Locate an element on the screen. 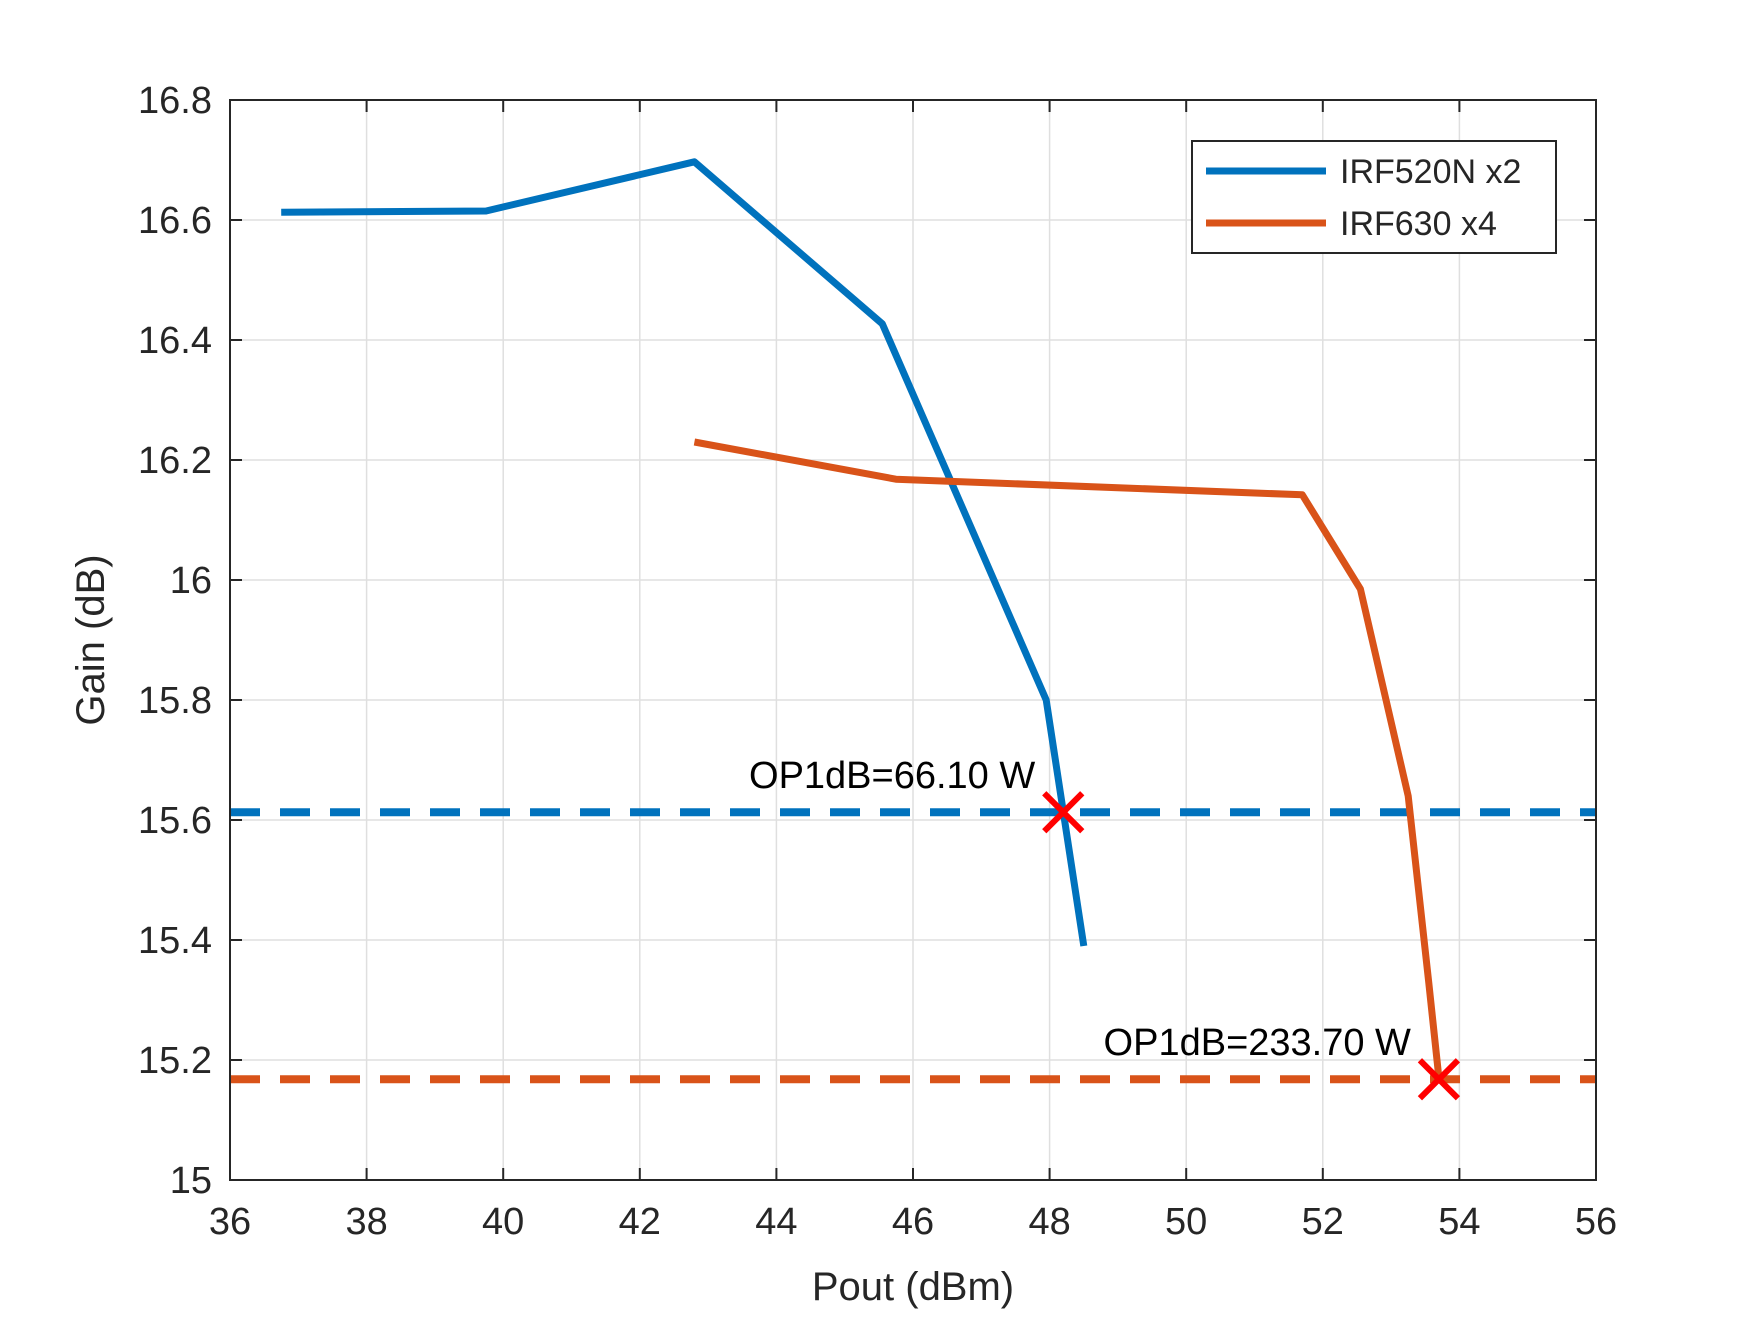 Image resolution: width=1750 pixels, height=1321 pixels. y-tick-label: 16.2 is located at coordinates (175, 461).